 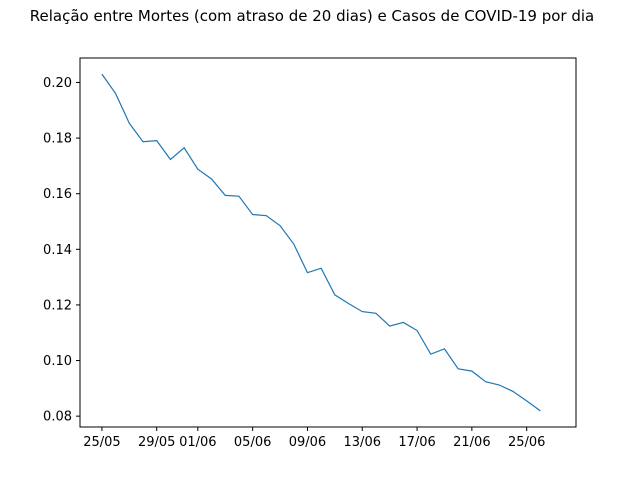 What do you see at coordinates (101, 442) in the screenshot?
I see `x-tick-label: 25/05` at bounding box center [101, 442].